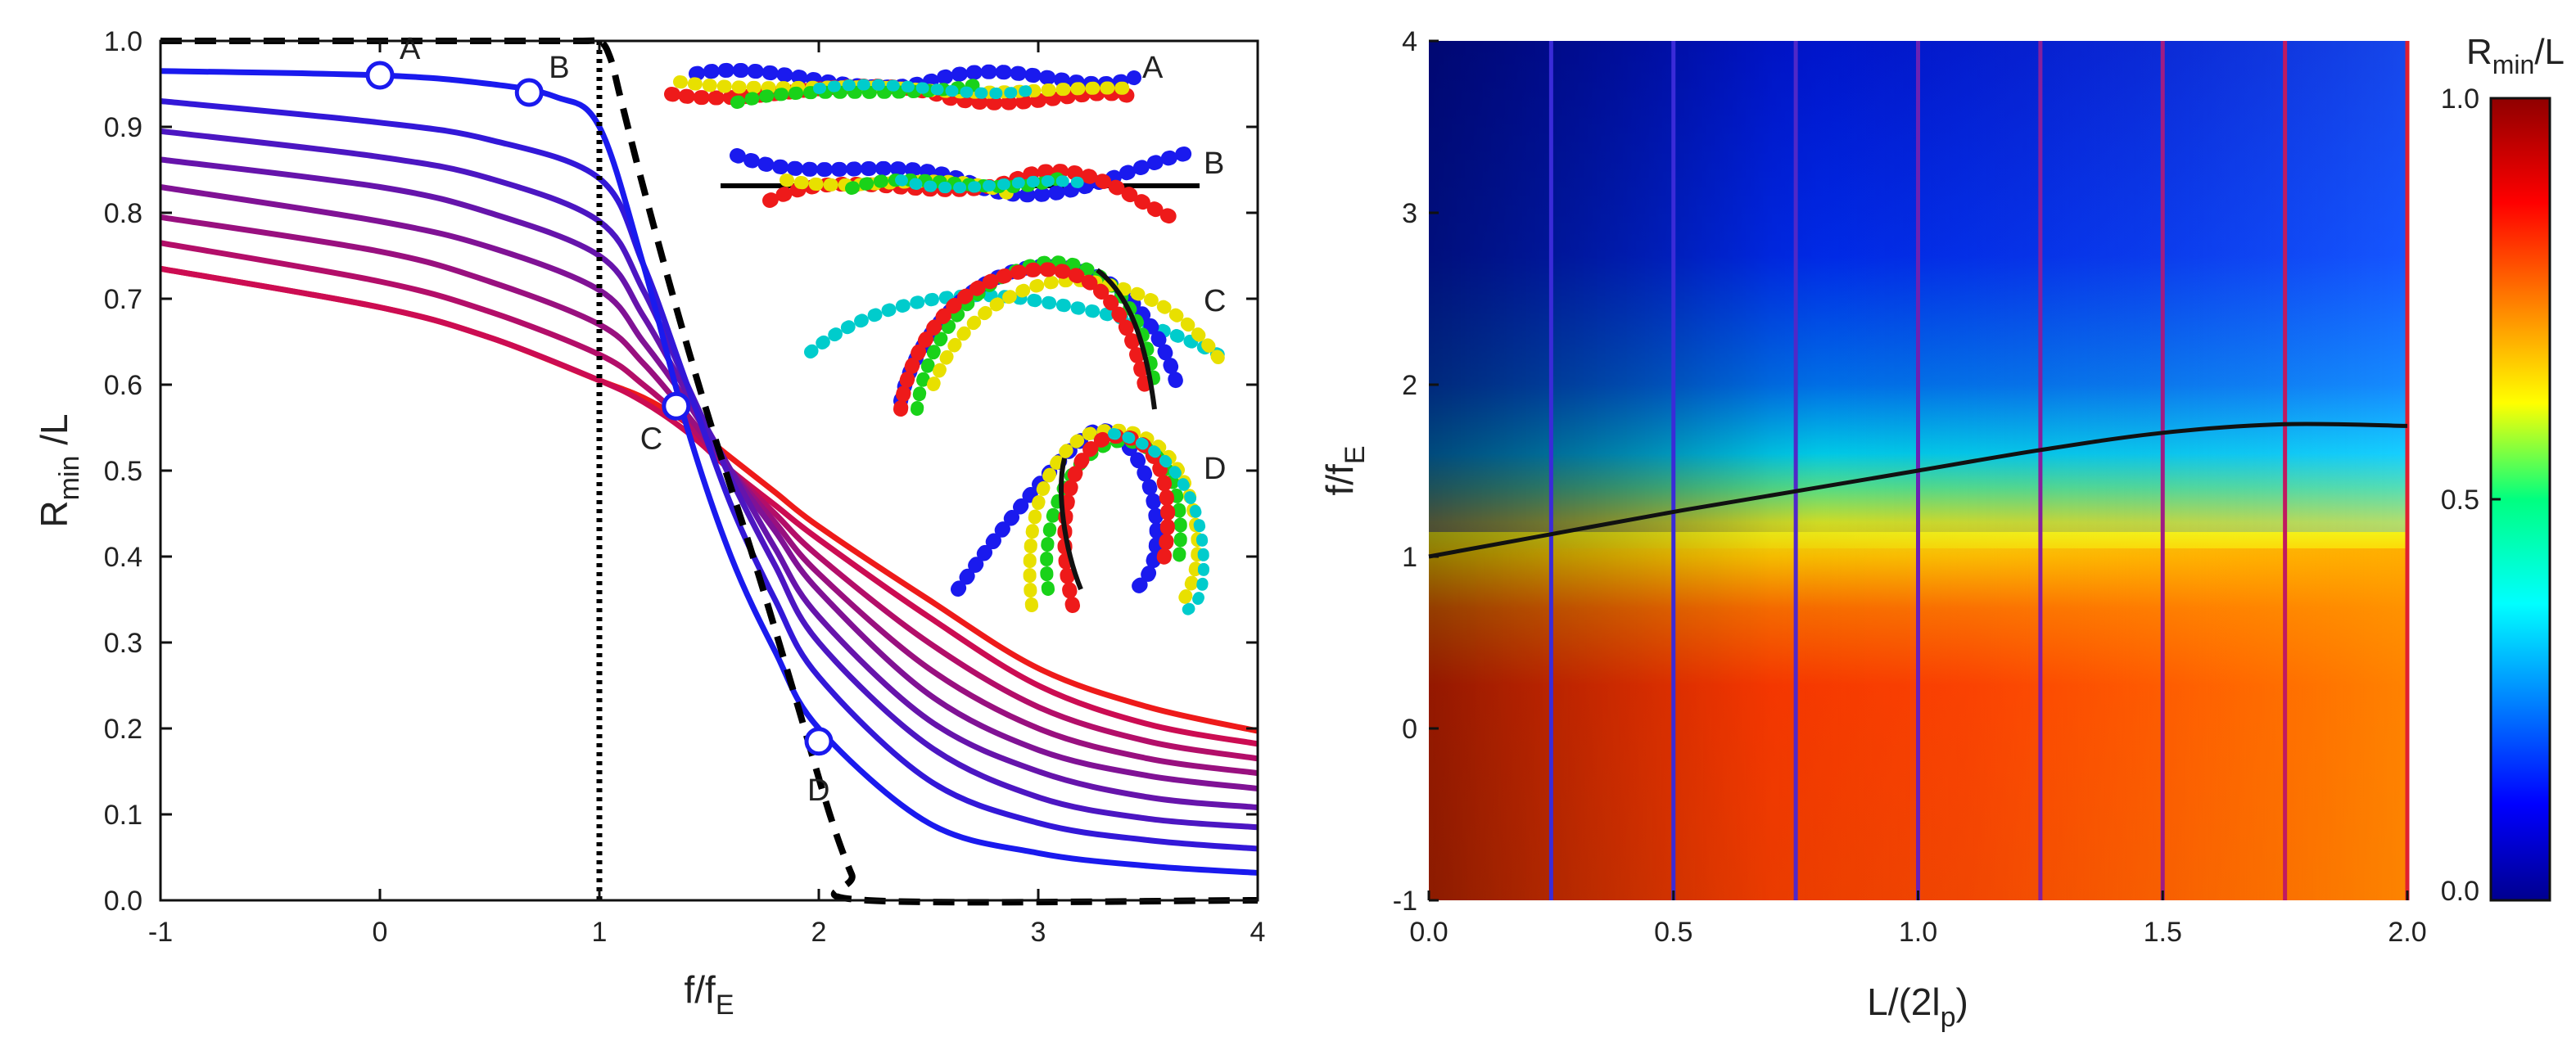 The image size is (2576, 1046). Describe the element at coordinates (59, 470) in the screenshot. I see `left-y-axis-label: Rmin /L` at that location.